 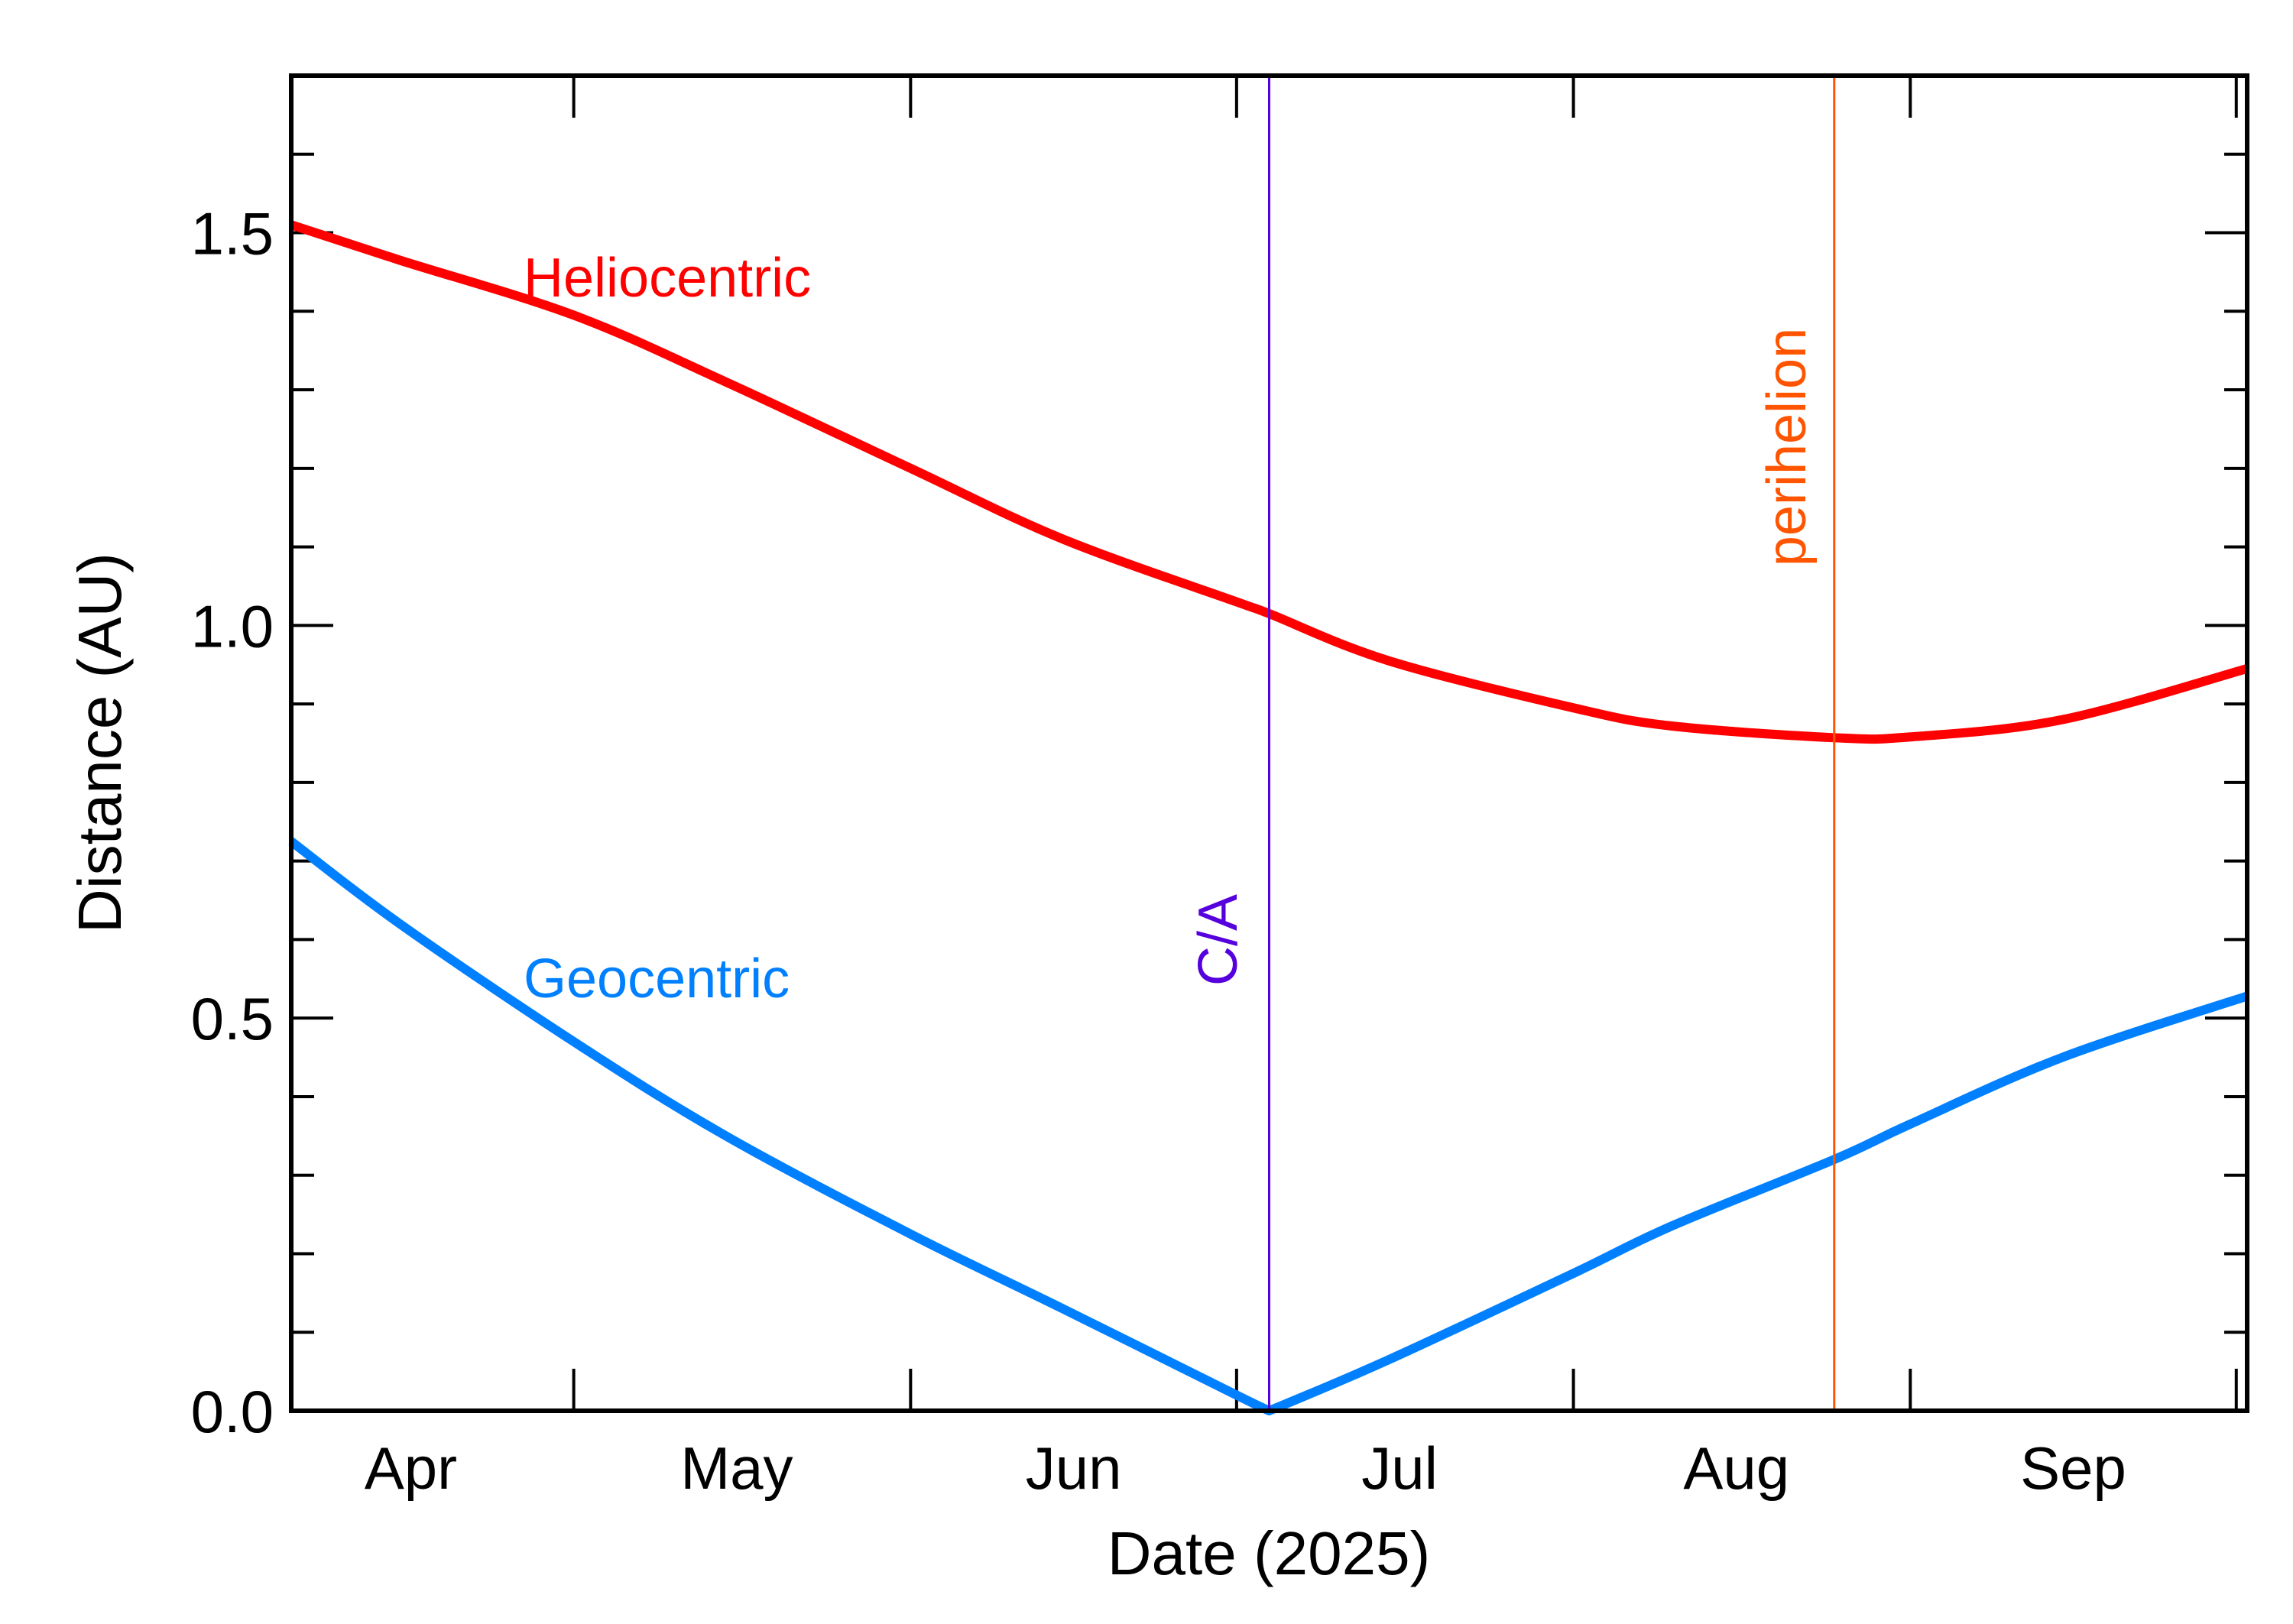 What do you see at coordinates (233, 626) in the screenshot?
I see `y-tick-label: 1.0` at bounding box center [233, 626].